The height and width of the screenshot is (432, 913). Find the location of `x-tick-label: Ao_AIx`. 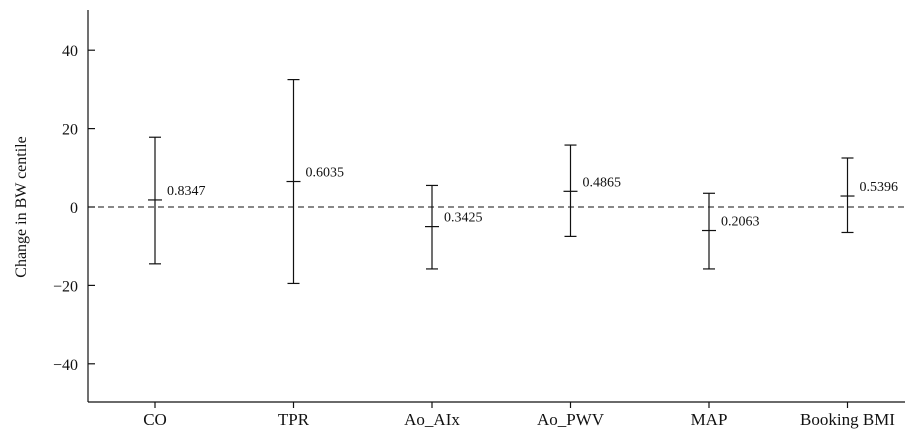

x-tick-label: Ao_AIx is located at coordinates (432, 419).